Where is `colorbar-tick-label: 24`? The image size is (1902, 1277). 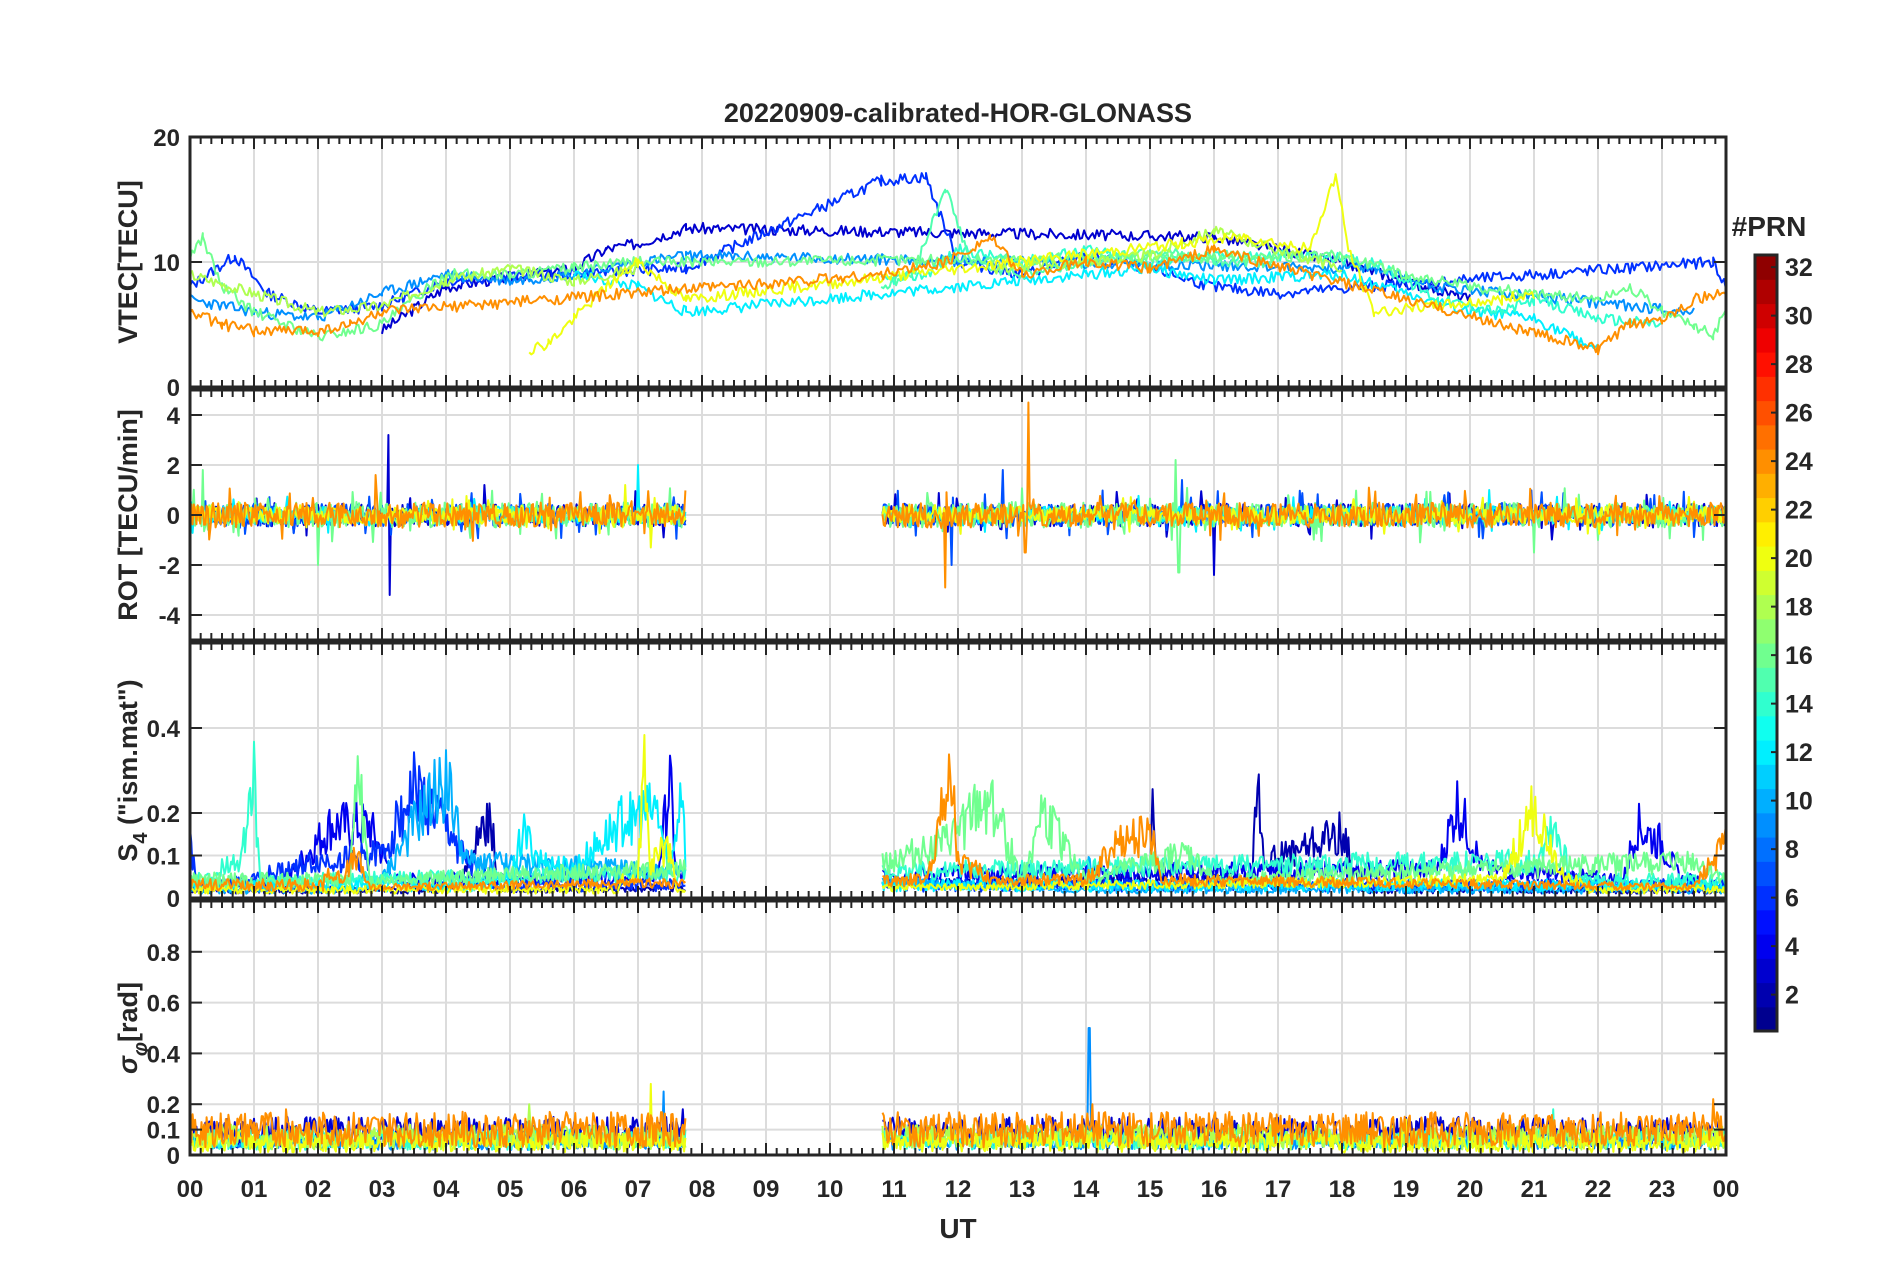
colorbar-tick-label: 24 is located at coordinates (1799, 462).